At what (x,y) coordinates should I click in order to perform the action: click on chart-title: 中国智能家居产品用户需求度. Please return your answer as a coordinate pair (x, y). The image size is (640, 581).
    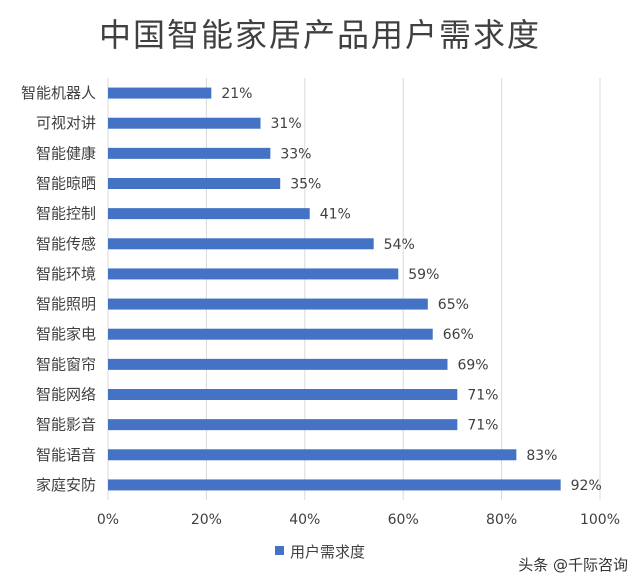
    Looking at the image, I should click on (319, 35).